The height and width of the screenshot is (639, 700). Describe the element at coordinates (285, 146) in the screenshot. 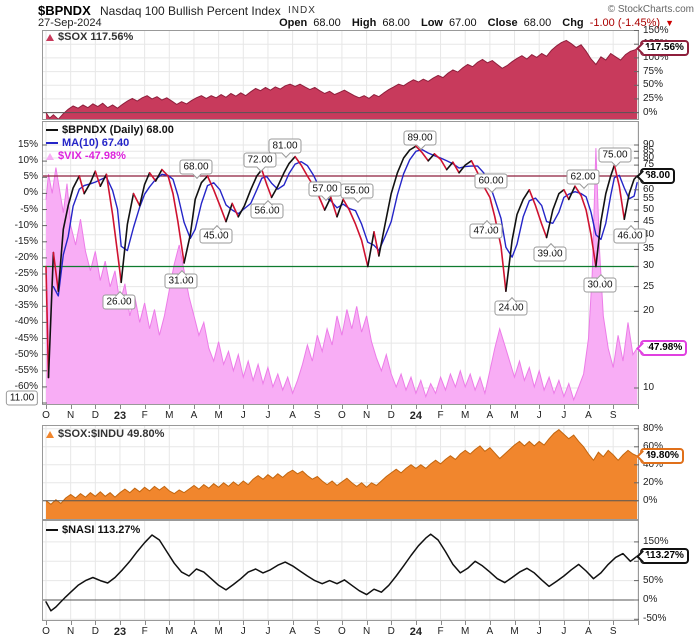

I see `annotation-callout: 81.00` at that location.